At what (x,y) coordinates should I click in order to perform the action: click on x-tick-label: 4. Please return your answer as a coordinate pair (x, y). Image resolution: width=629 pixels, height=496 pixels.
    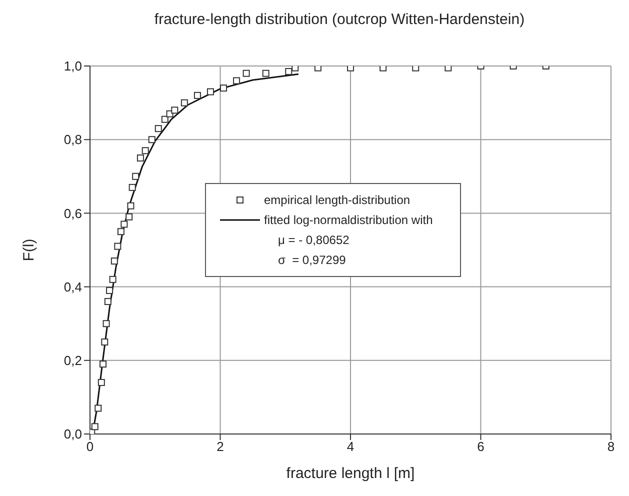
    Looking at the image, I should click on (350, 446).